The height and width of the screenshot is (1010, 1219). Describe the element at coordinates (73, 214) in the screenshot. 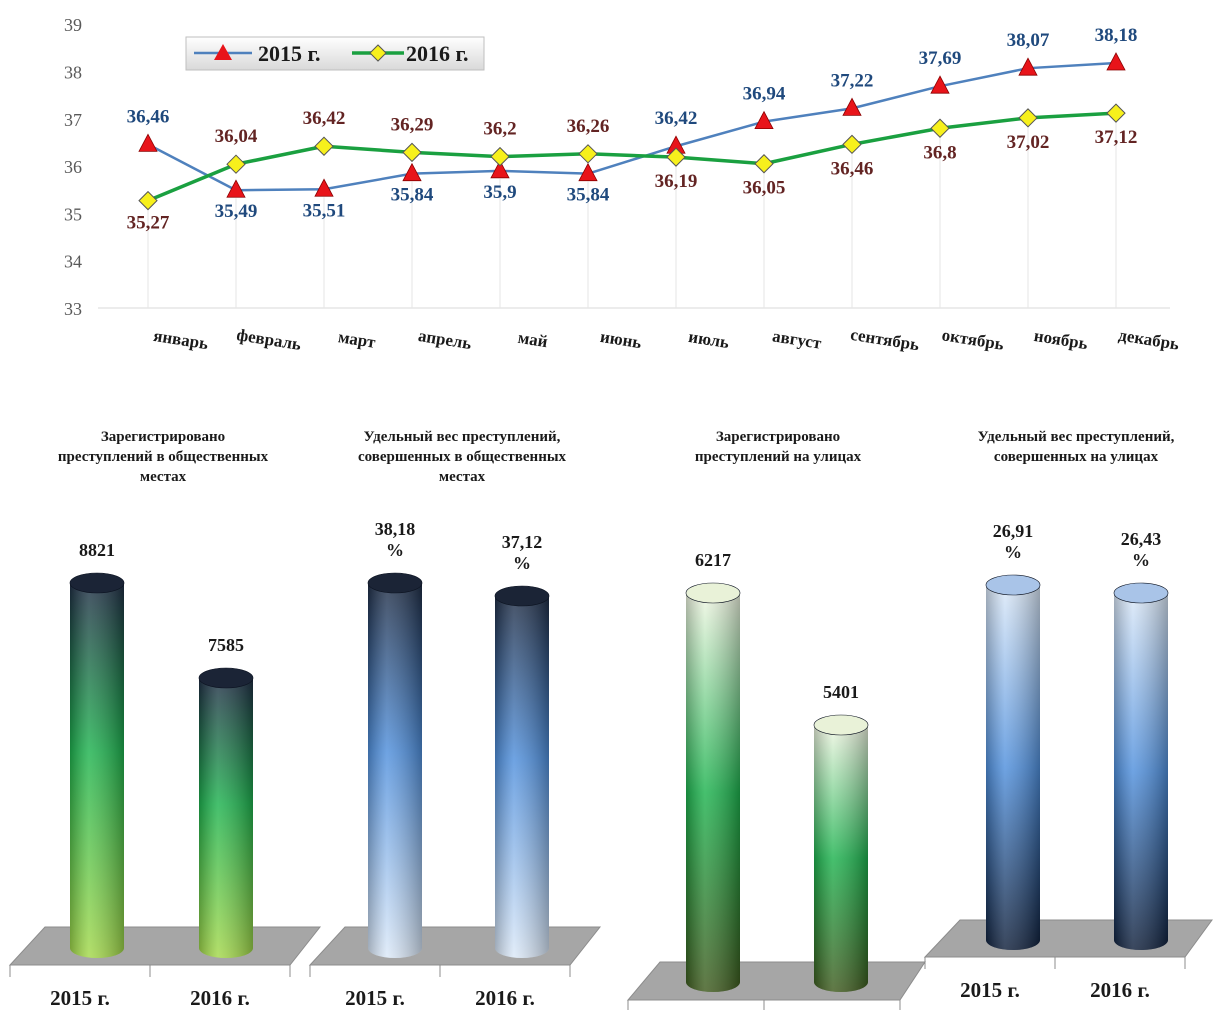

I see `y-tick-label: 35` at that location.